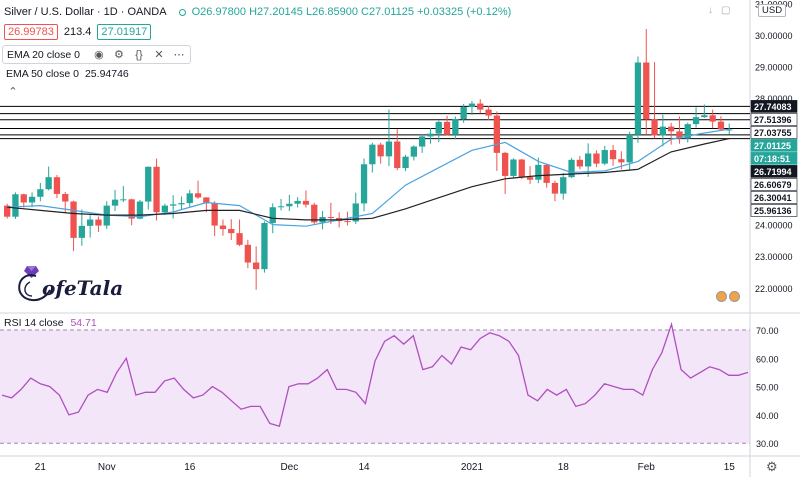 This screenshot has width=800, height=477. Describe the element at coordinates (772, 10) in the screenshot. I see `currency-label: USD` at that location.